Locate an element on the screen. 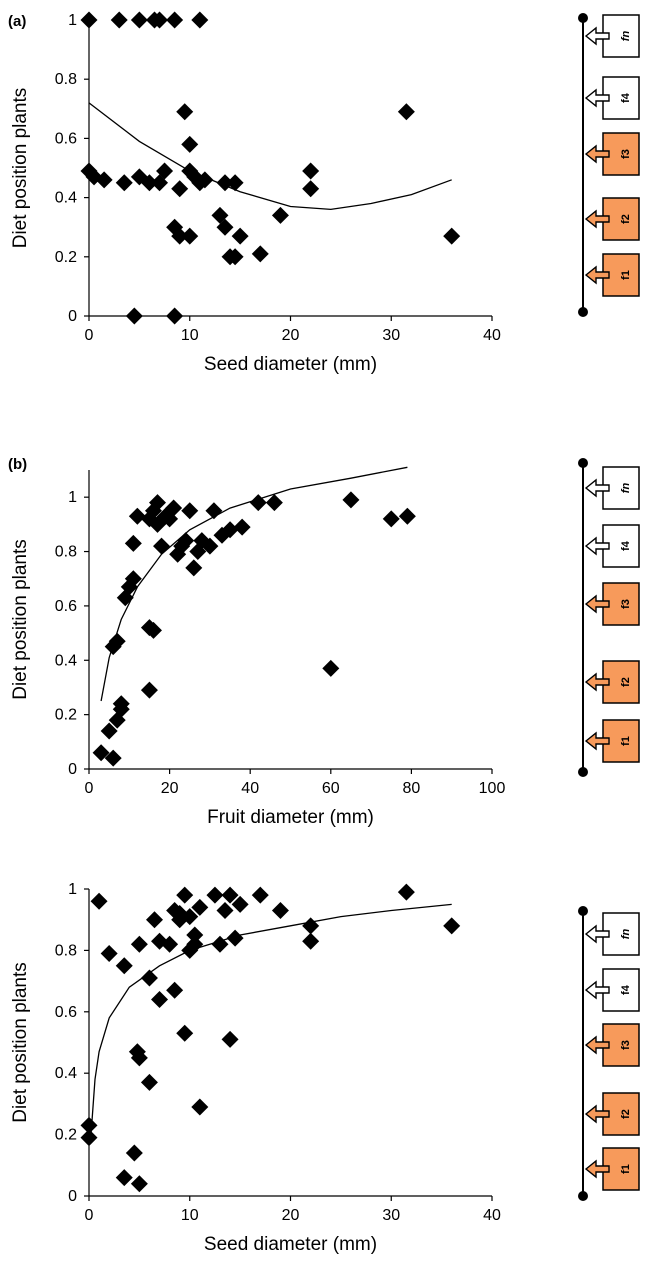  y-tick-label: 0.8 is located at coordinates (66, 79).